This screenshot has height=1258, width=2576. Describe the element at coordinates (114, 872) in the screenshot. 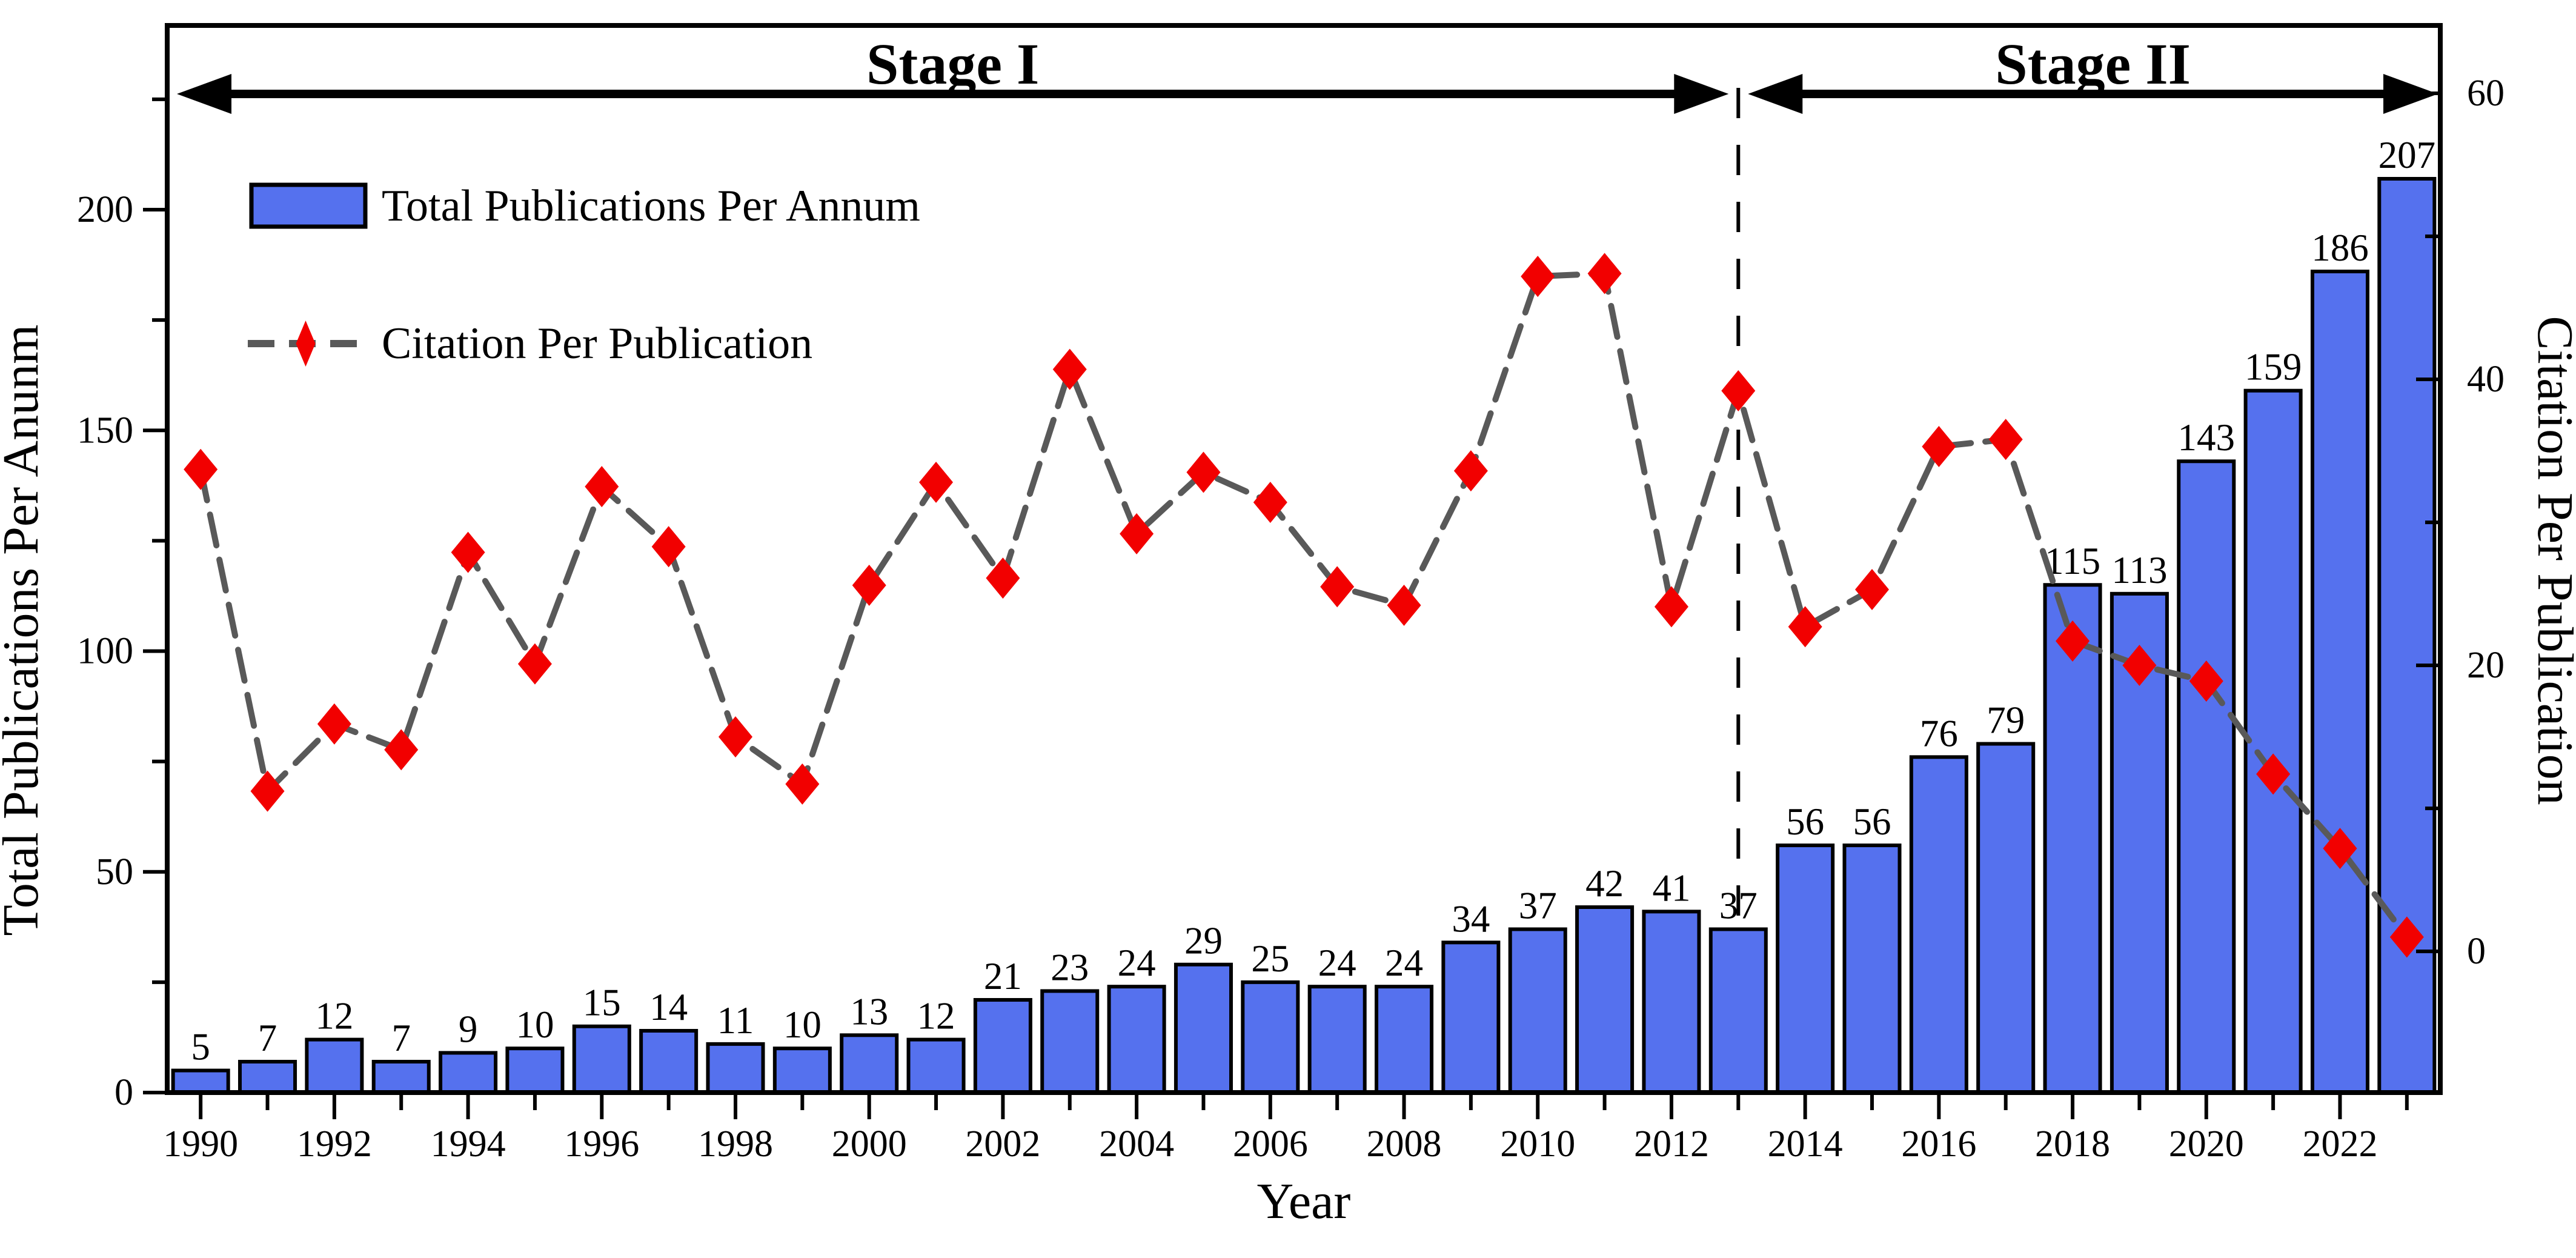

I see `left-axis-tick-label: 50` at that location.